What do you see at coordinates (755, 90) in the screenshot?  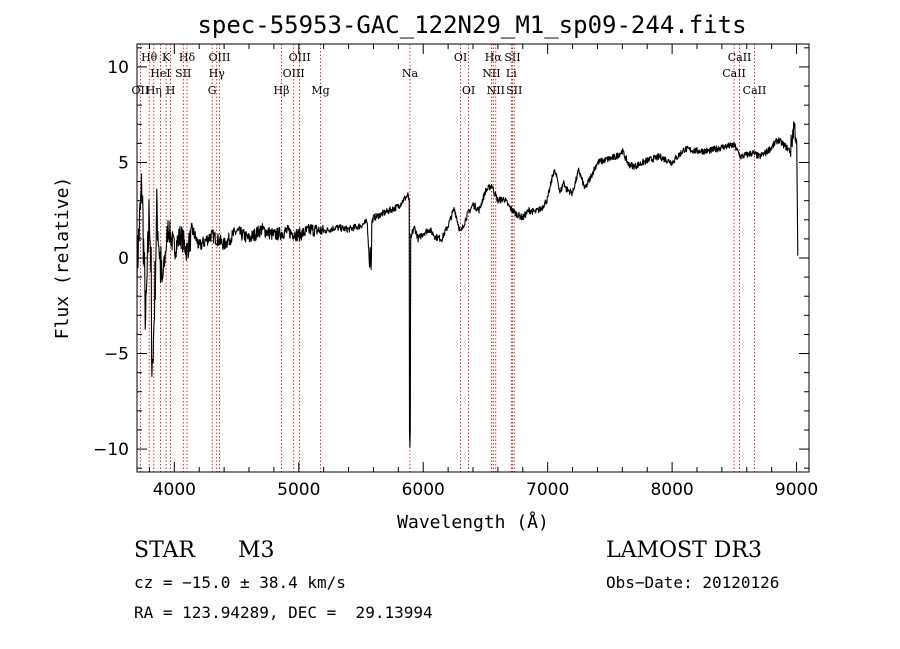 I see `line-label-26: CaII` at bounding box center [755, 90].